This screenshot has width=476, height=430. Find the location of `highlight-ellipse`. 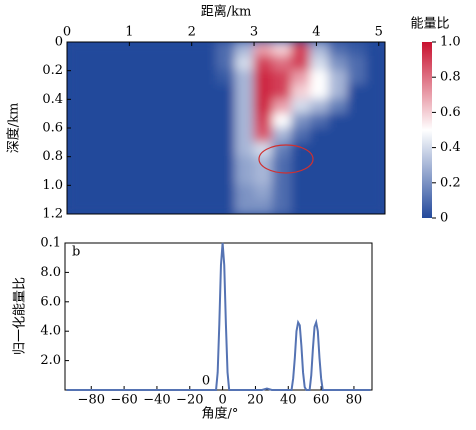

highlight-ellipse is located at coordinates (286, 159).